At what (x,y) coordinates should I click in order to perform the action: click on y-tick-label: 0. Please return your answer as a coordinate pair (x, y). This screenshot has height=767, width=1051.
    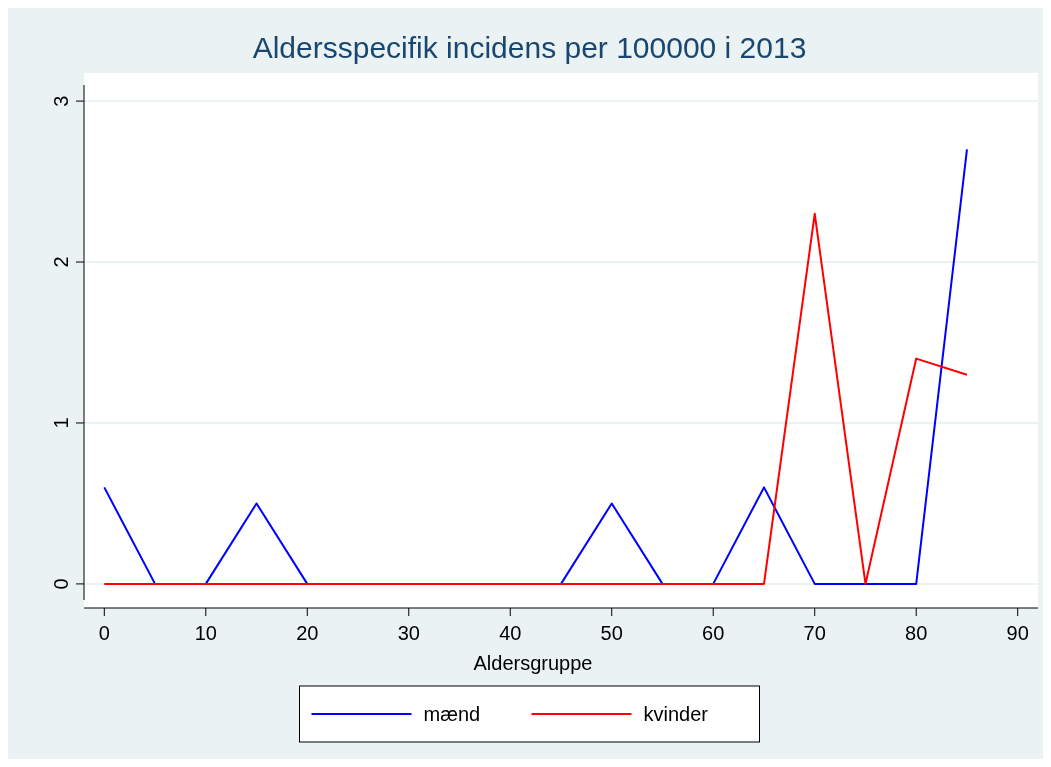
    Looking at the image, I should click on (61, 584).